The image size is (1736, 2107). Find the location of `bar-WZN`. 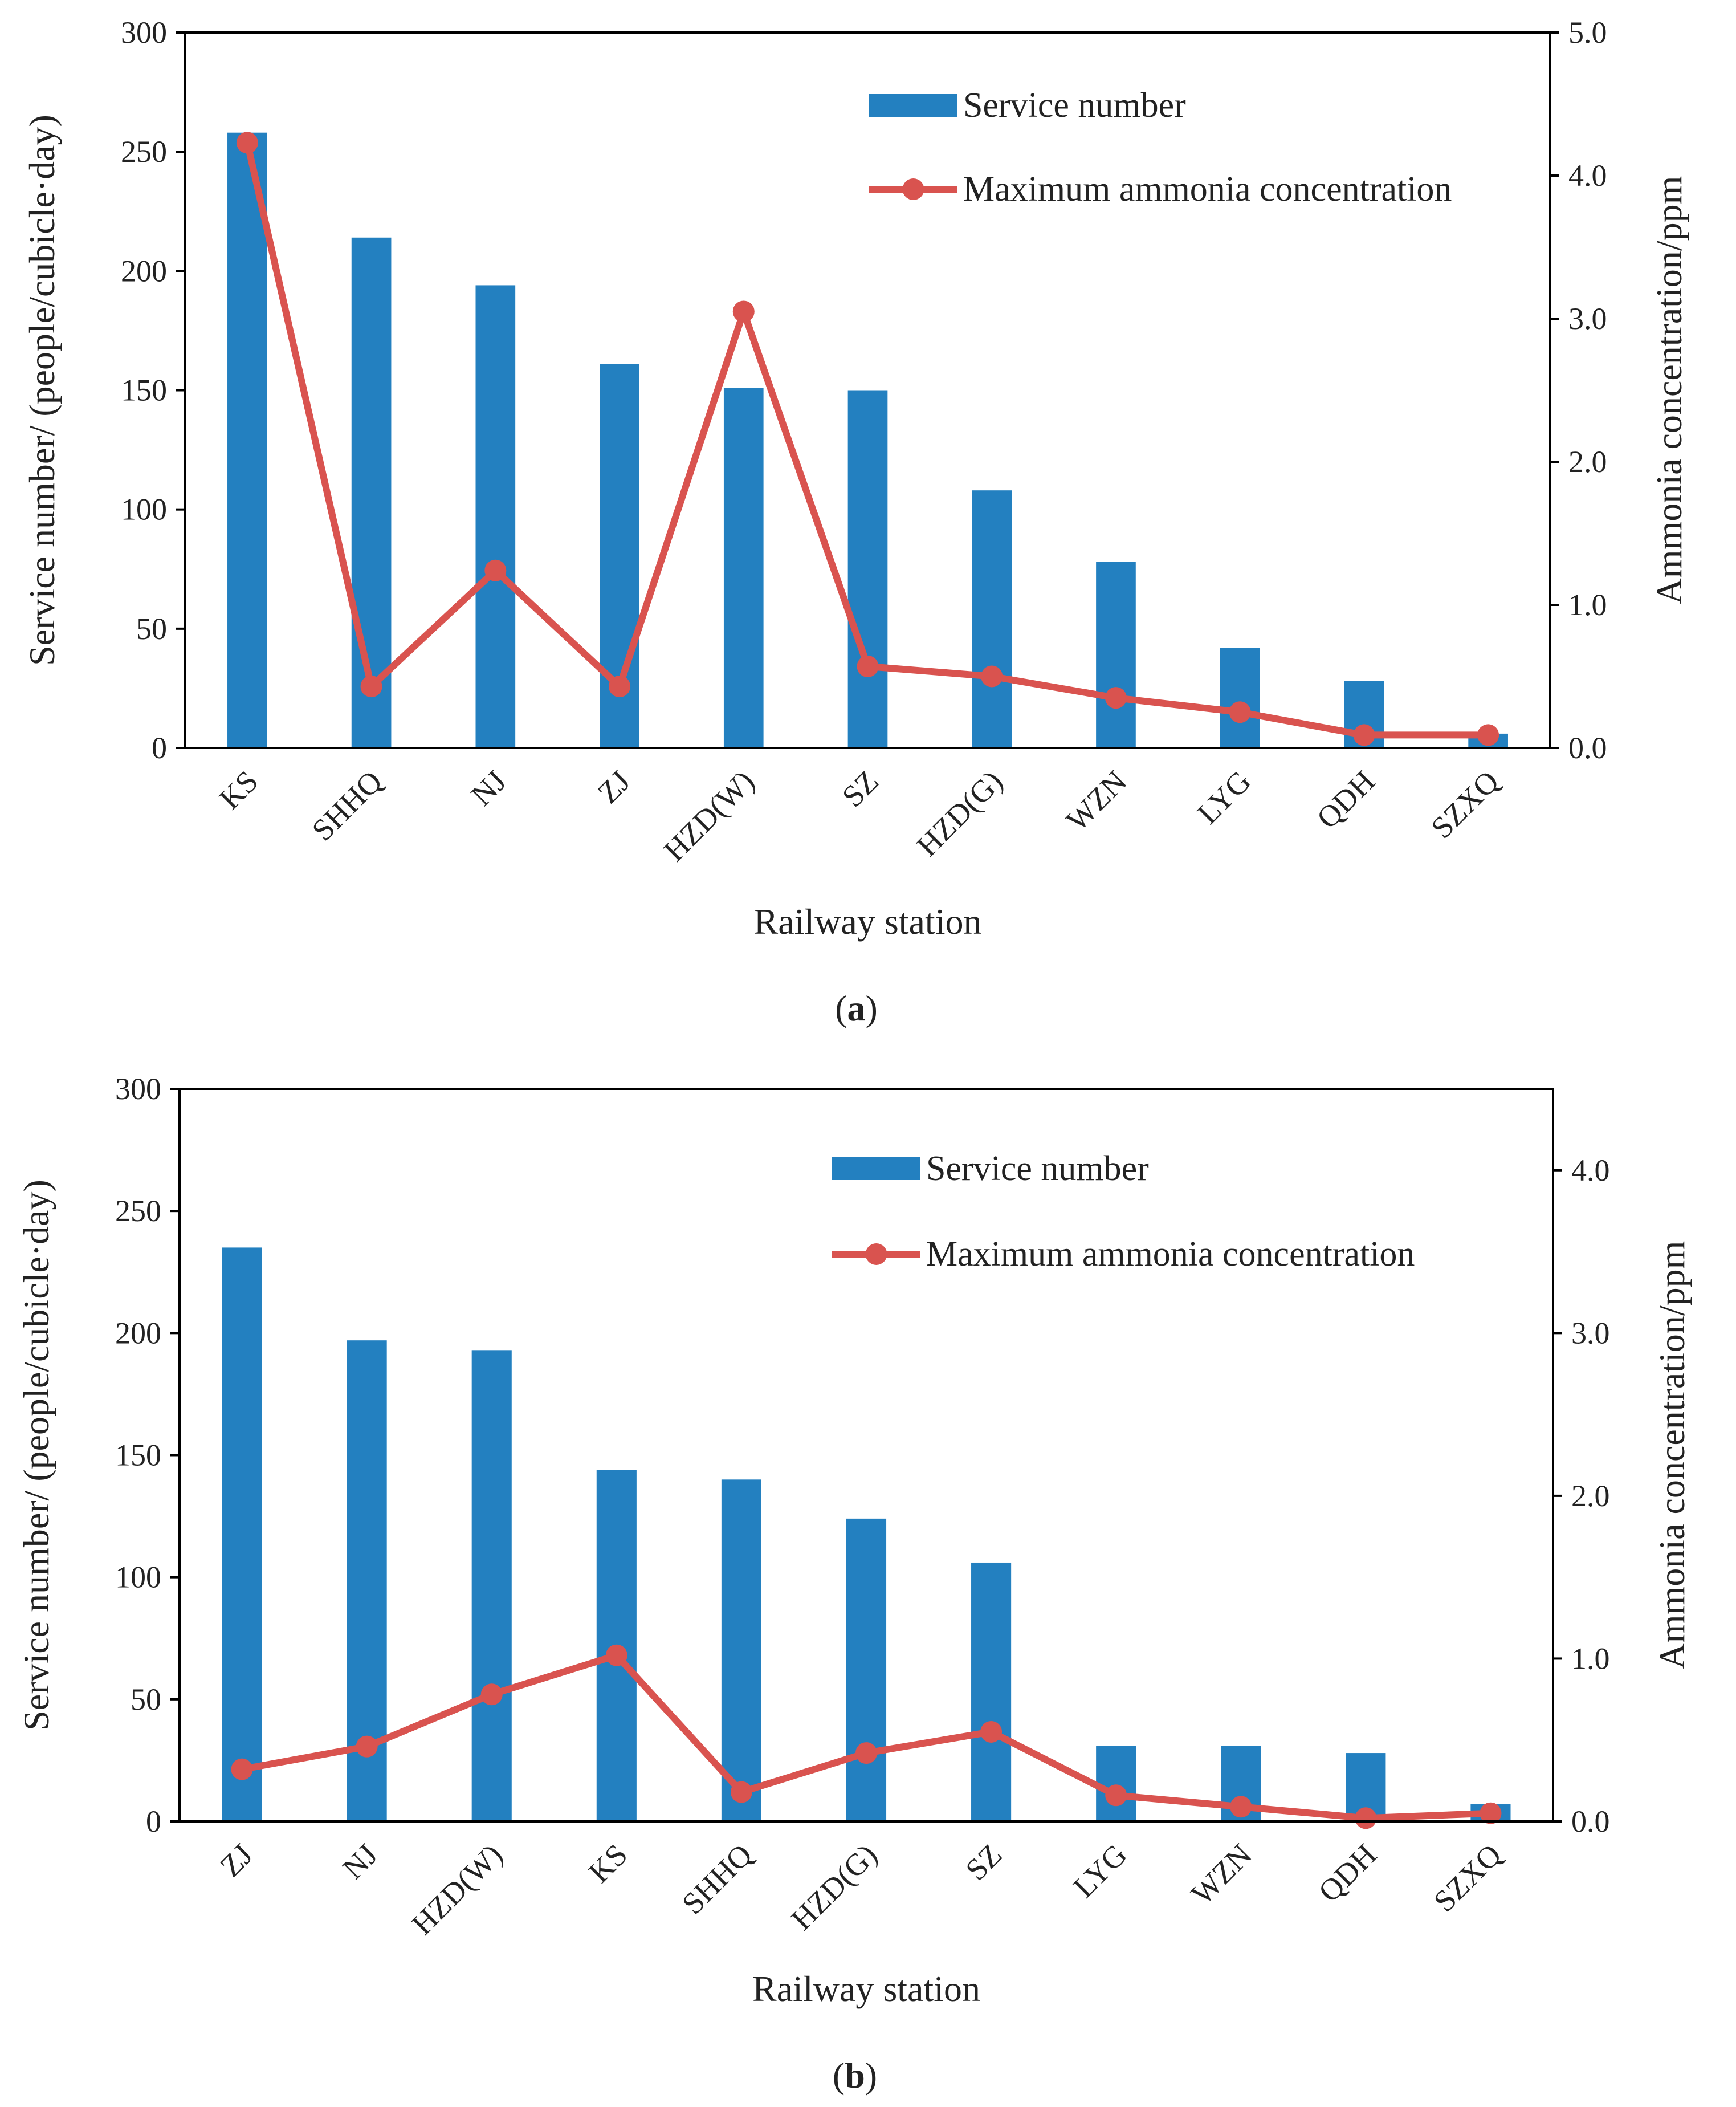

bar-WZN is located at coordinates (1116, 655).